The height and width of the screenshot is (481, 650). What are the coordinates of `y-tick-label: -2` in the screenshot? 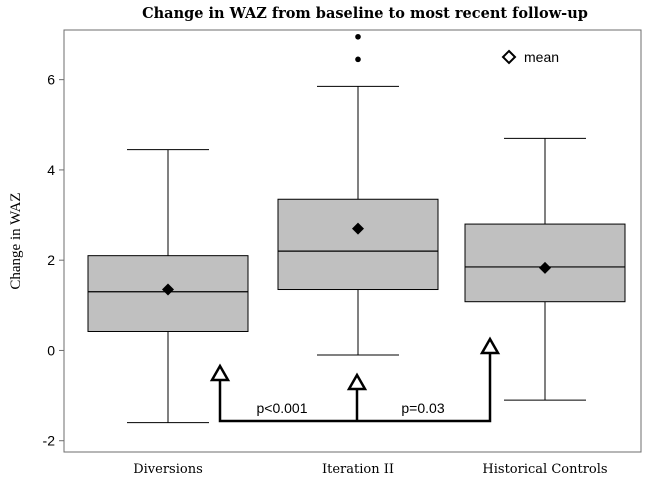 It's located at (49, 441).